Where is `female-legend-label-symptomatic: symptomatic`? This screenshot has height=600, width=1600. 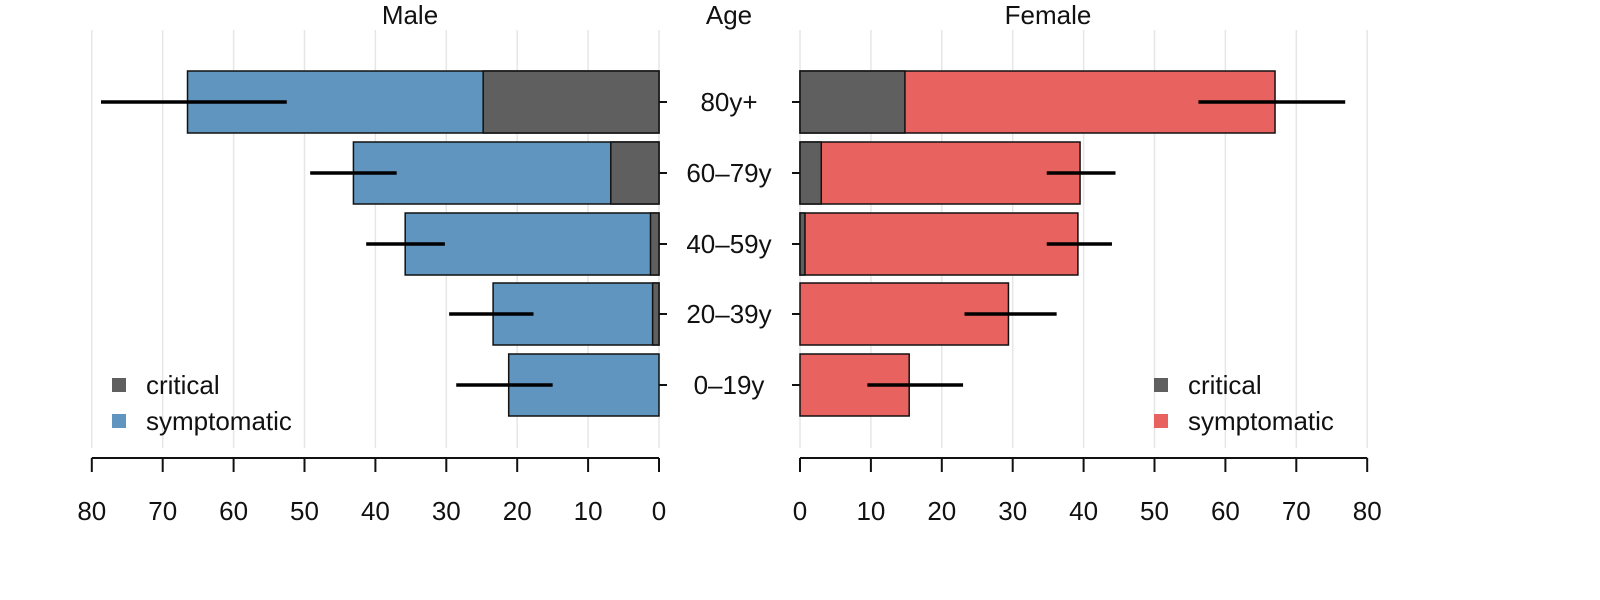 female-legend-label-symptomatic: symptomatic is located at coordinates (1261, 421).